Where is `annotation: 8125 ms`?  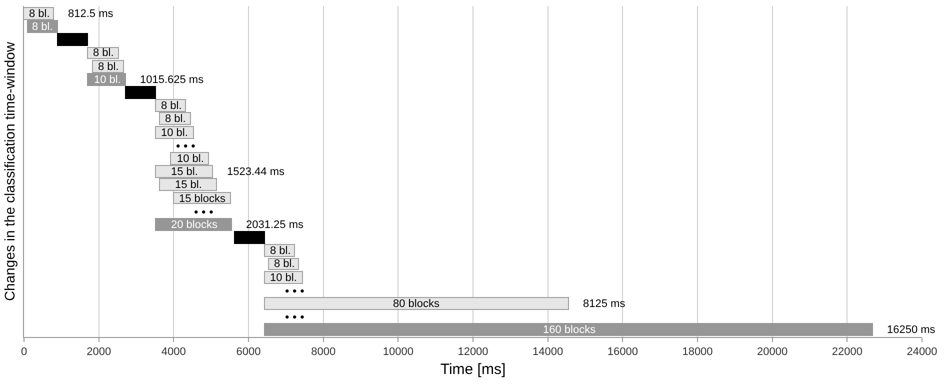 annotation: 8125 ms is located at coordinates (604, 304).